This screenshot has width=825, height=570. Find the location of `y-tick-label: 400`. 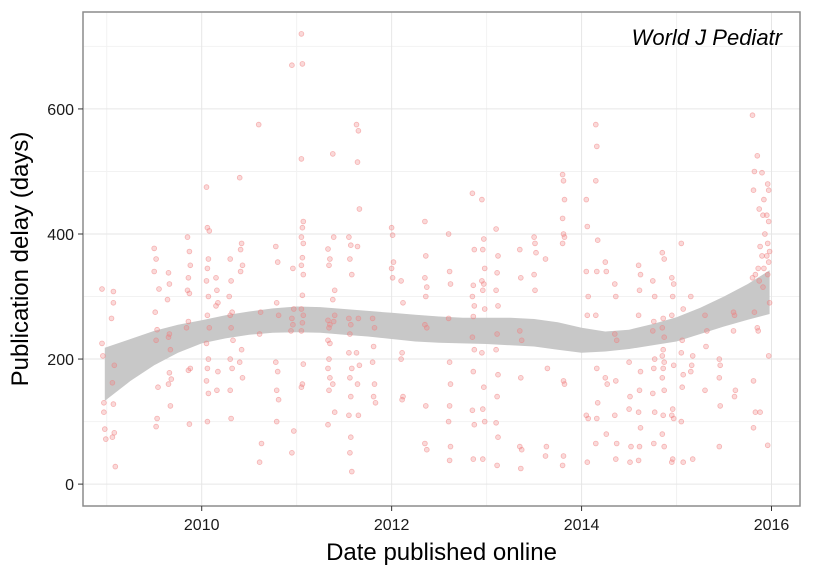

y-tick-label: 400 is located at coordinates (60, 235).